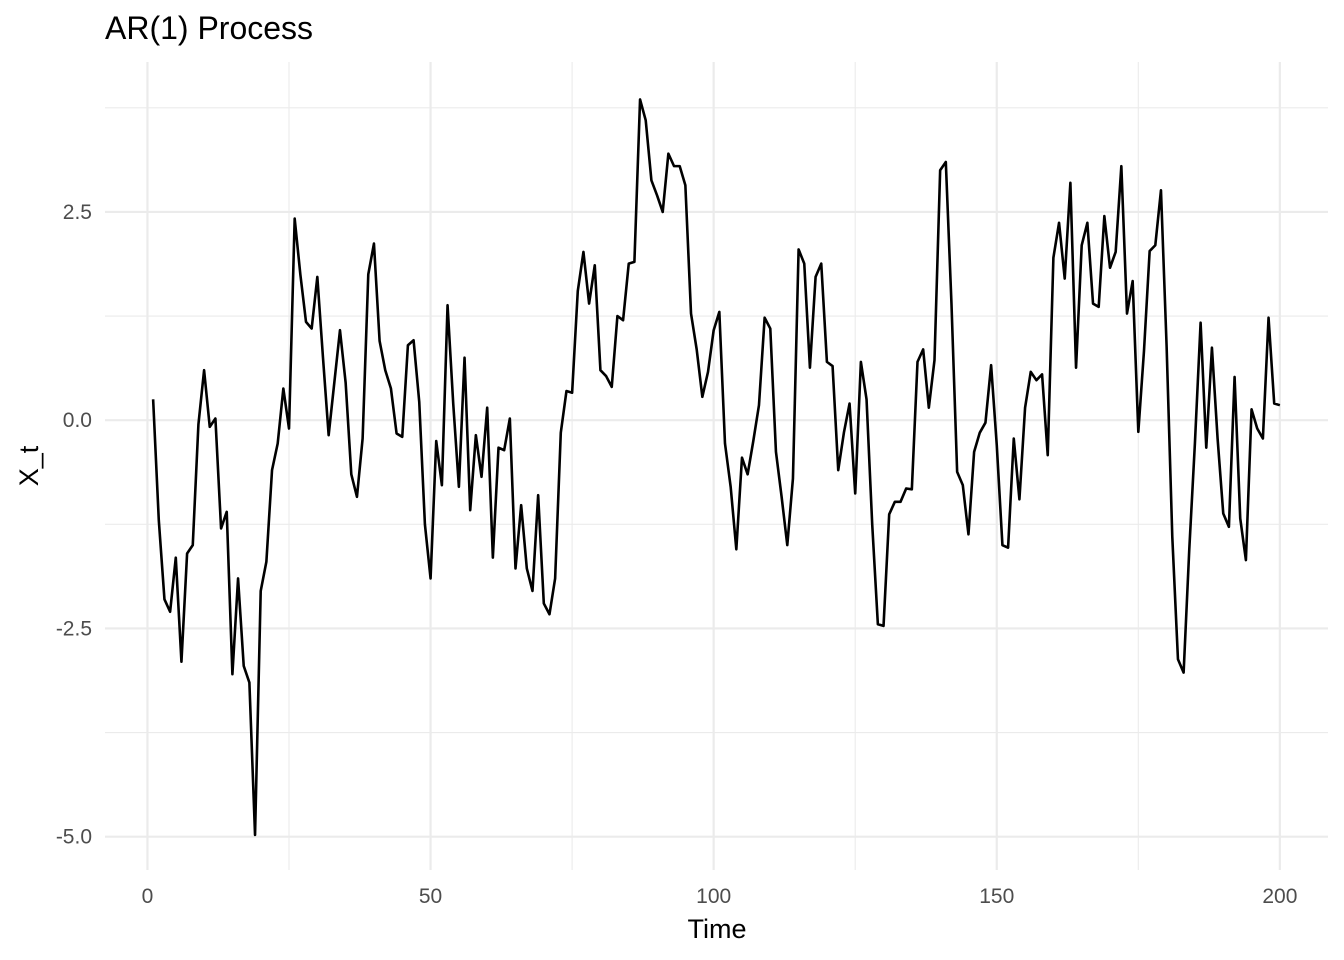 The width and height of the screenshot is (1344, 960). Describe the element at coordinates (717, 929) in the screenshot. I see `x-axis-title: Time` at that location.